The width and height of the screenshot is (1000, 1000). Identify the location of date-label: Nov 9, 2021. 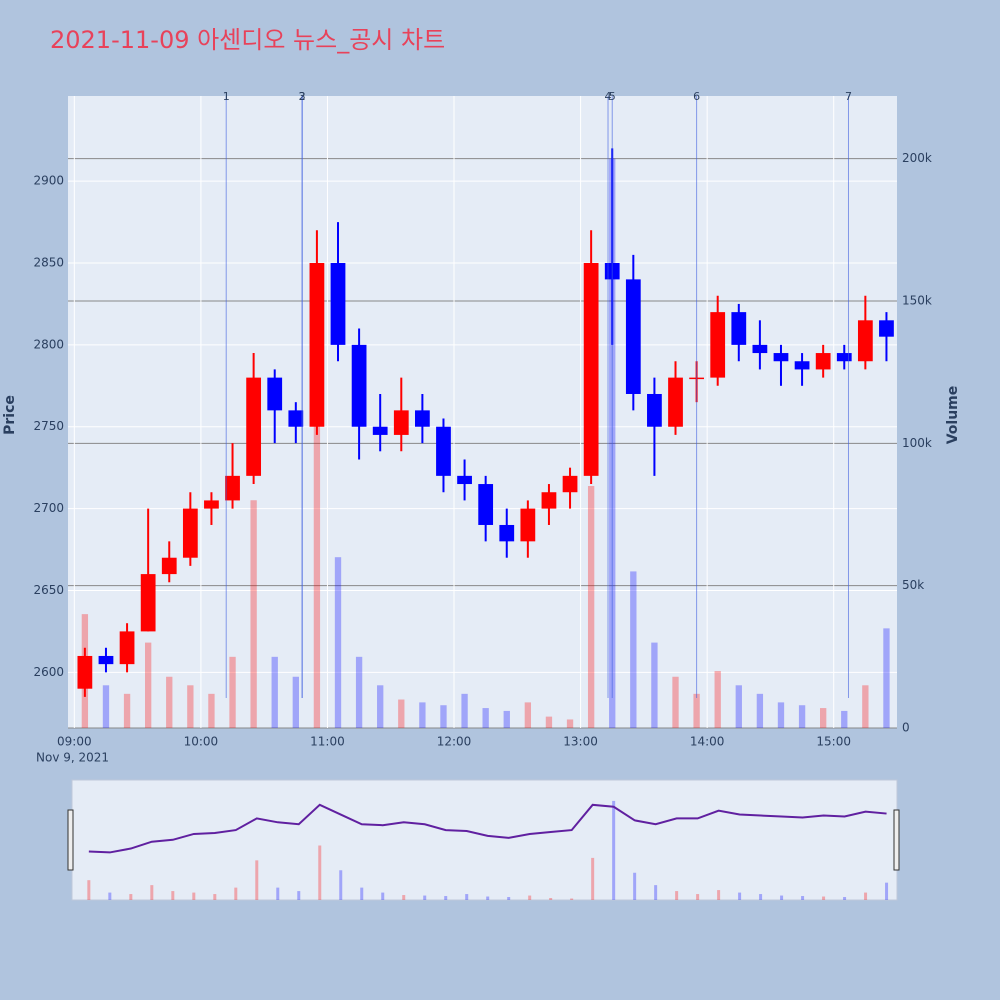
(72, 758).